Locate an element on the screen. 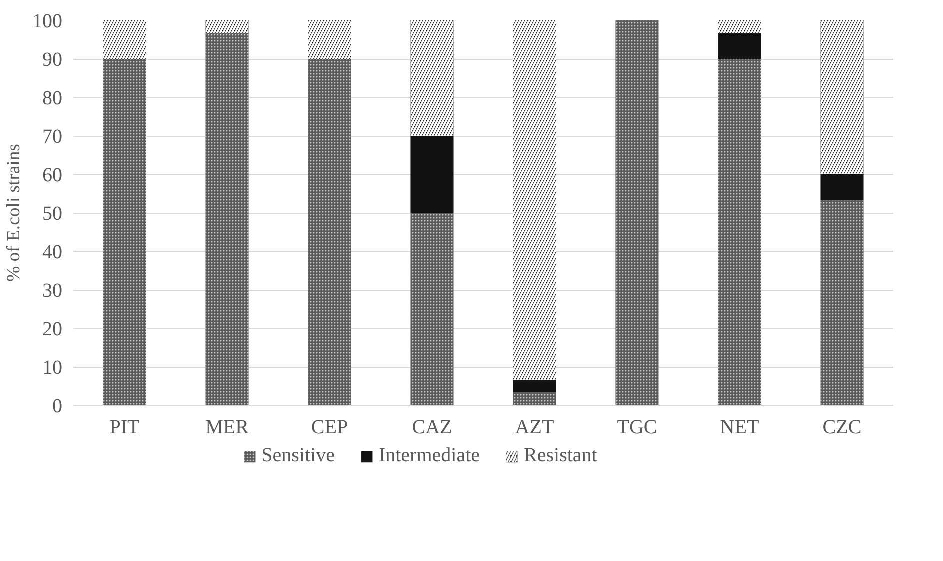  y-tick-label: 0 is located at coordinates (57, 407).